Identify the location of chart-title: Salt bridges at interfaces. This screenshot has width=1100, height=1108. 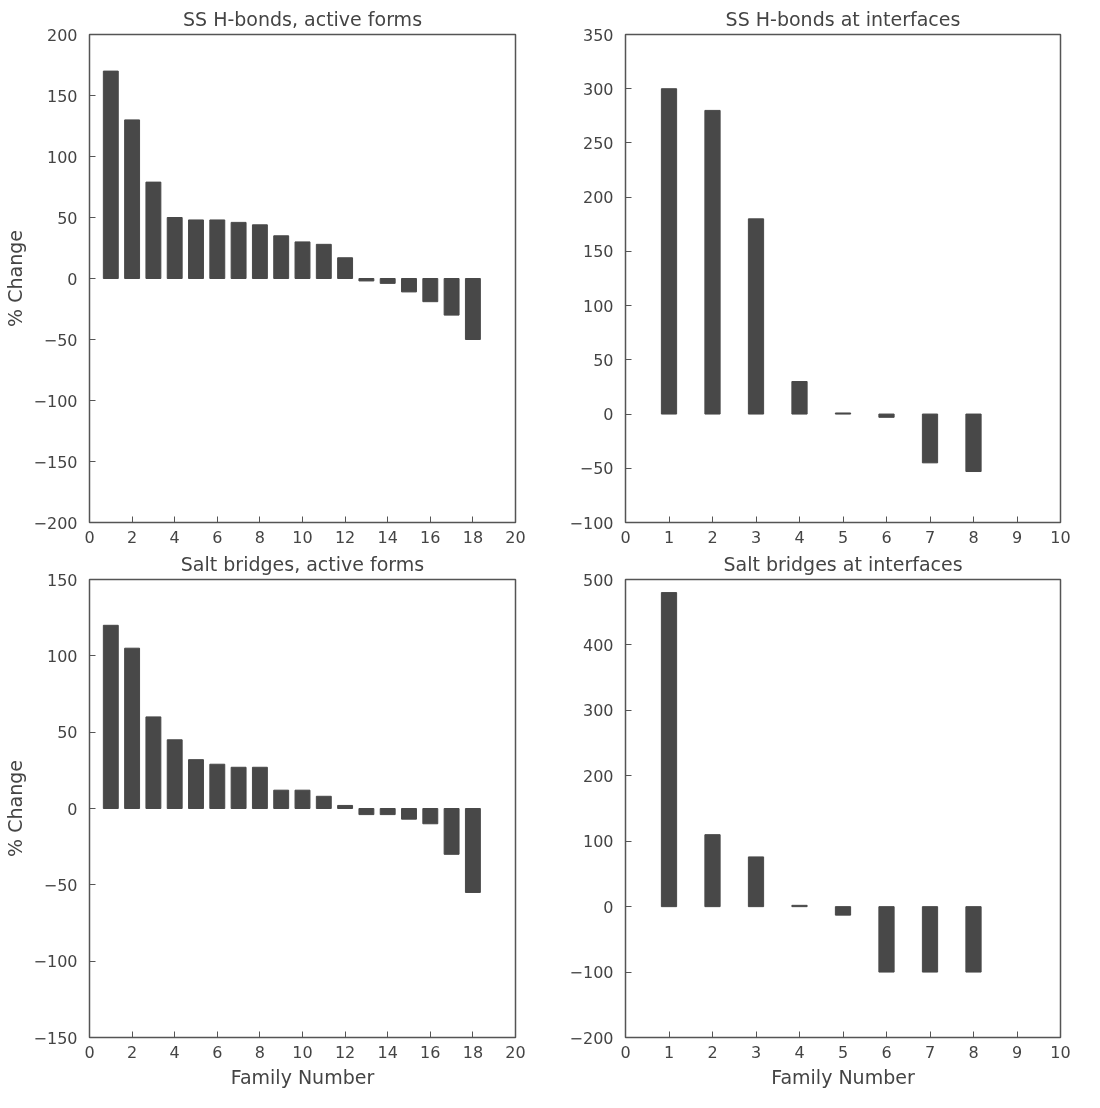
(843, 563).